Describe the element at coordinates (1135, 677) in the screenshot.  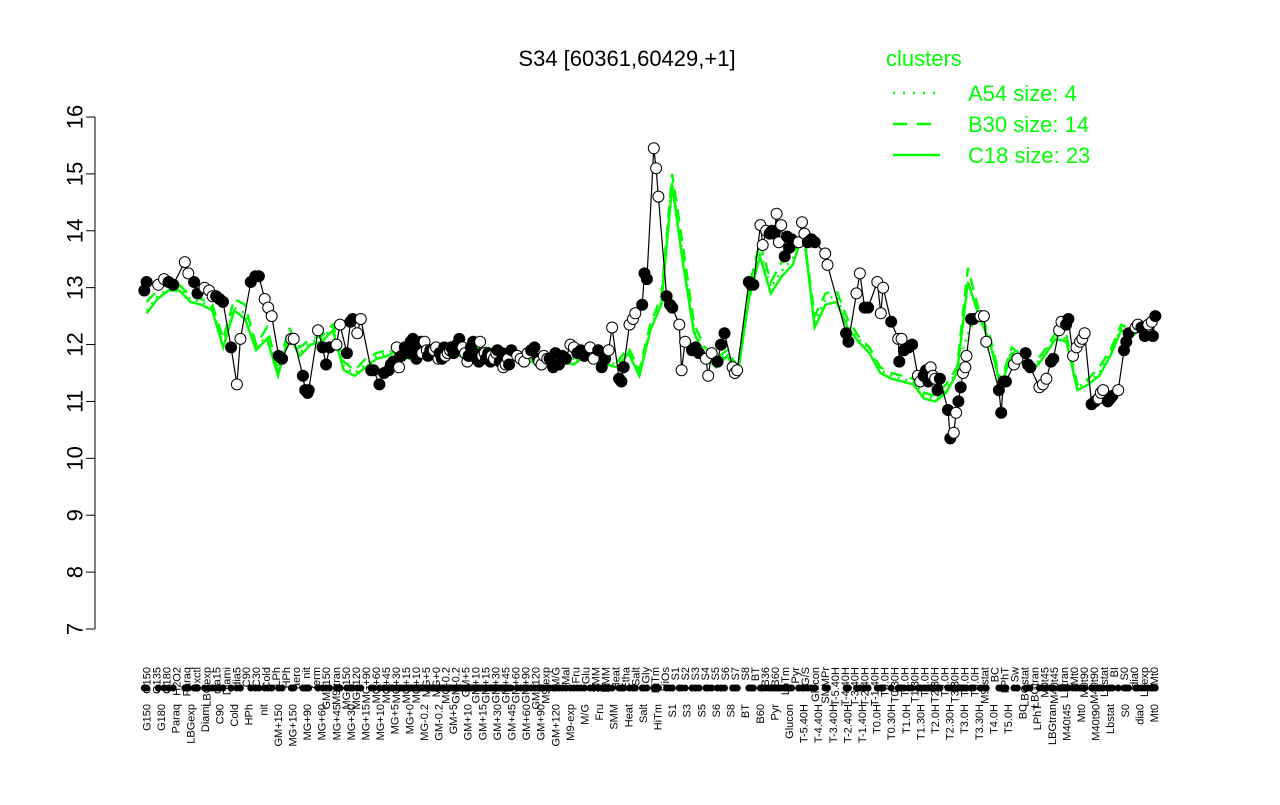
I see `x-tick-label: dia0` at that location.